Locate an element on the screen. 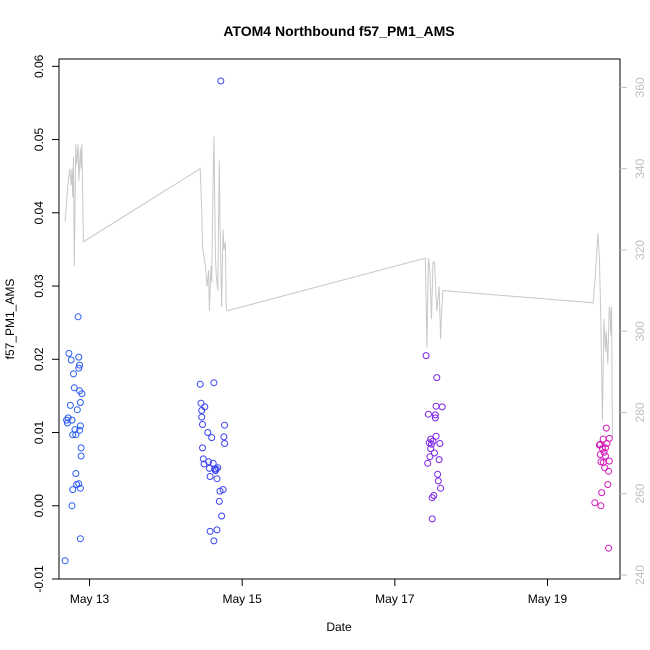 The width and height of the screenshot is (650, 650). x-axis-title: Date is located at coordinates (339, 627).